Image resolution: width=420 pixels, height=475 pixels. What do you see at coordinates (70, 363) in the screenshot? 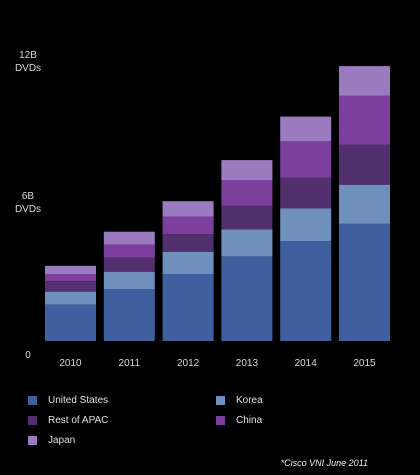
I see `x-tick-2010: 2010` at bounding box center [70, 363].